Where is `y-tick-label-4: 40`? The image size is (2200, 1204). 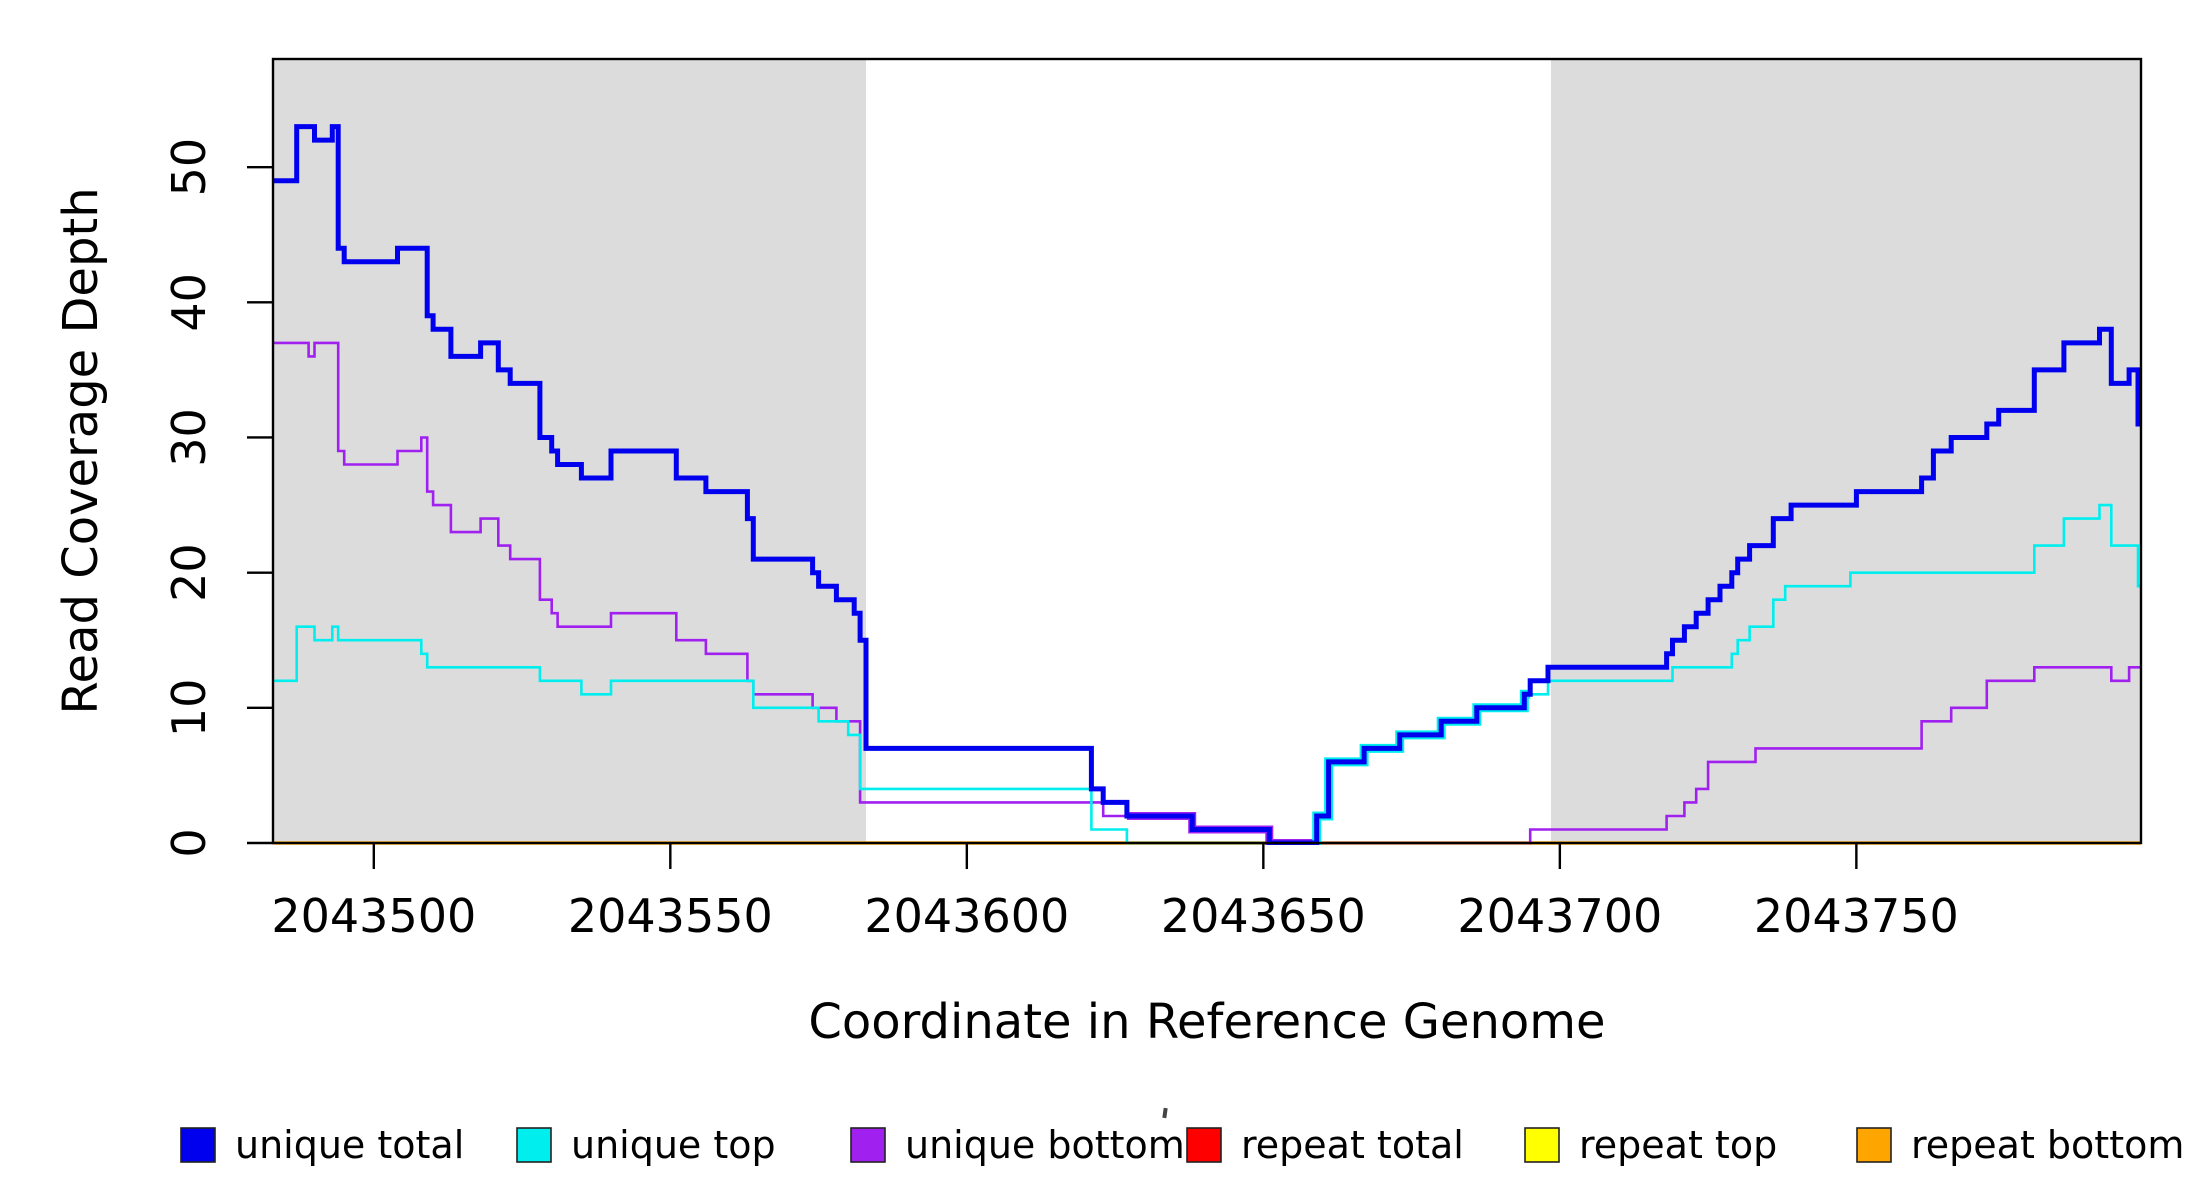 y-tick-label-4: 40 is located at coordinates (189, 302).